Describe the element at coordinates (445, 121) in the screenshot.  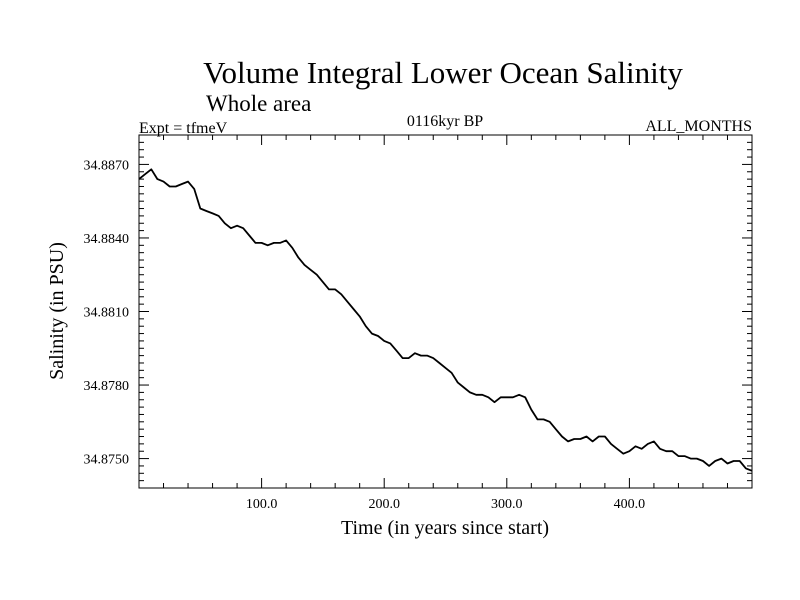
I see `period-label: 0116kyr BP` at that location.